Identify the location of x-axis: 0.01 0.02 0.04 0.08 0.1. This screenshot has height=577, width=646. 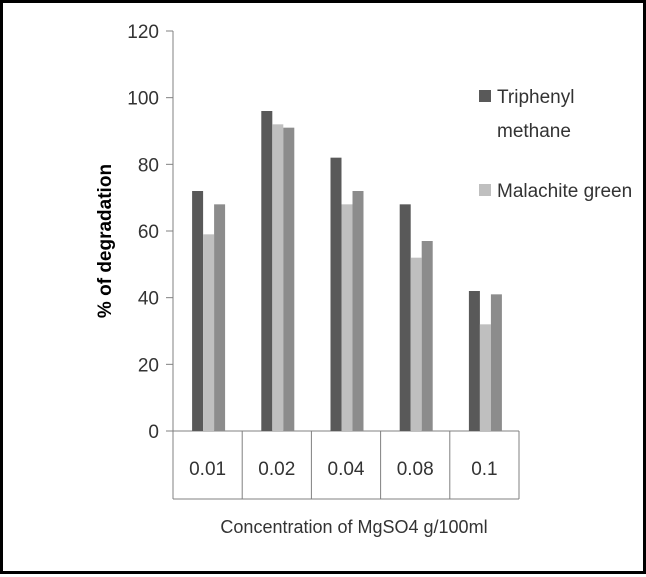
(346, 465).